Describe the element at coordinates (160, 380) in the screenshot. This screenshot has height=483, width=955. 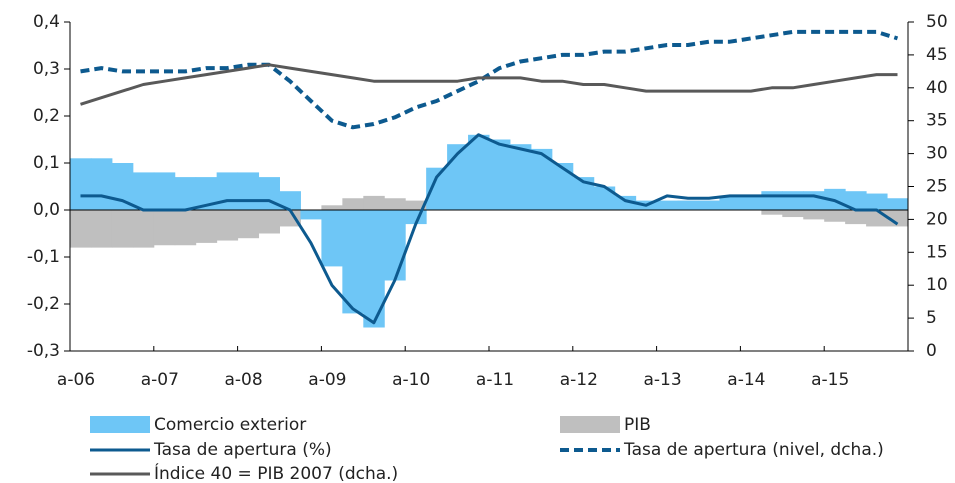
I see `x-tick-label: a-07` at that location.